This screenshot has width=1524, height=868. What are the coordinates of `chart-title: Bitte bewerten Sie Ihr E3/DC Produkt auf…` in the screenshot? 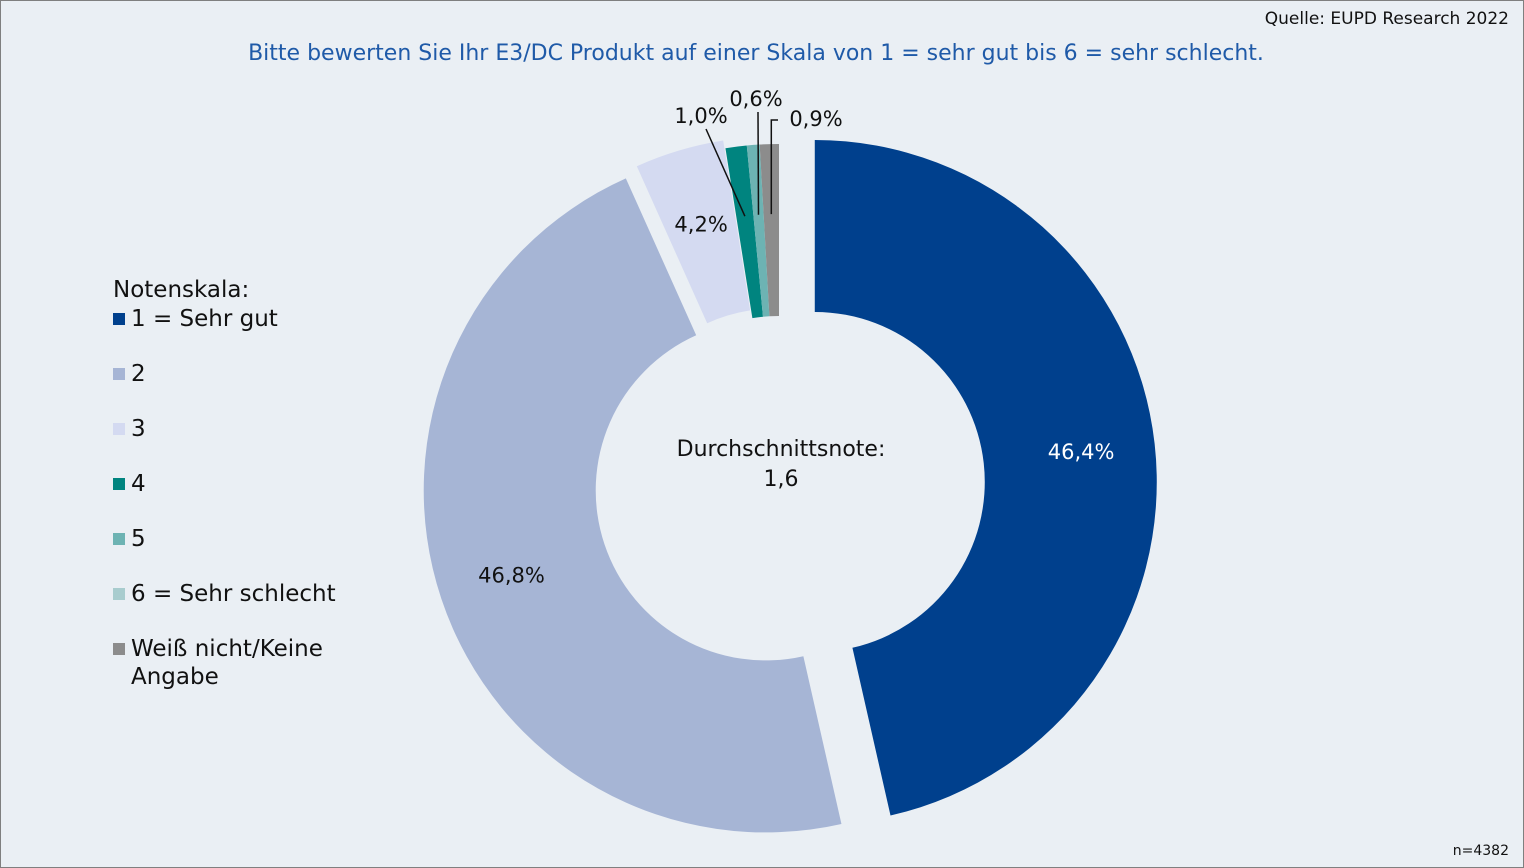 It's located at (756, 53).